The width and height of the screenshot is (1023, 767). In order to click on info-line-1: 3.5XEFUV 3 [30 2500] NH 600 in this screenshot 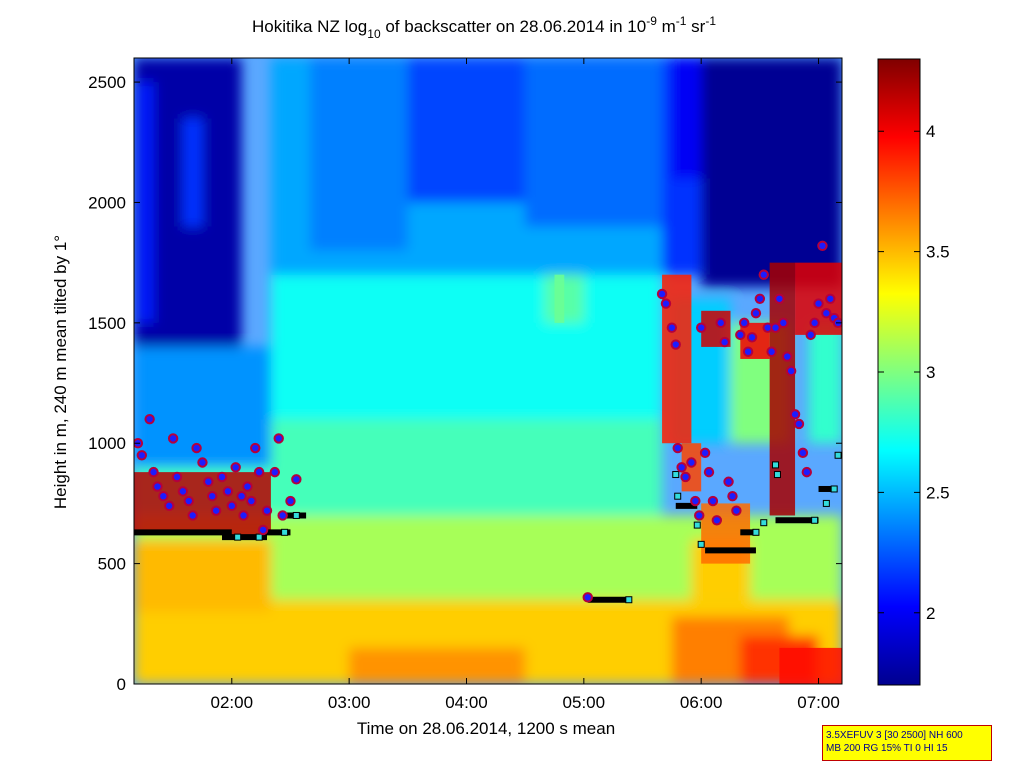, I will do `click(894, 735)`.